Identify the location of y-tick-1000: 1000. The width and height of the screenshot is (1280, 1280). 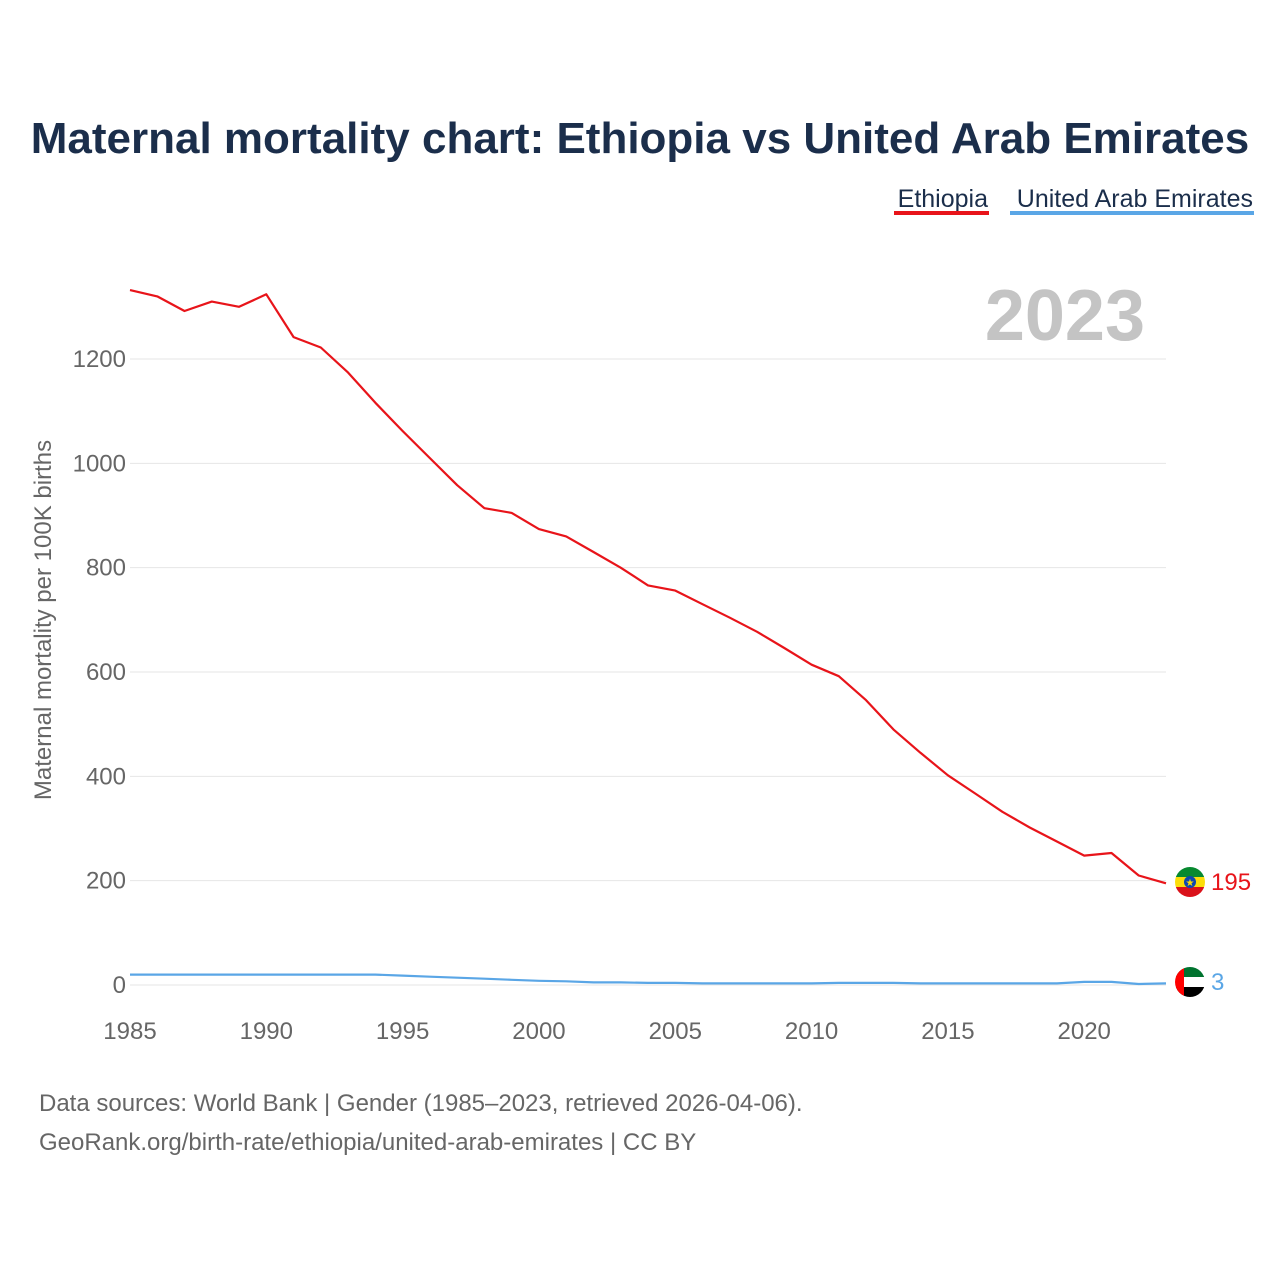
(99, 463).